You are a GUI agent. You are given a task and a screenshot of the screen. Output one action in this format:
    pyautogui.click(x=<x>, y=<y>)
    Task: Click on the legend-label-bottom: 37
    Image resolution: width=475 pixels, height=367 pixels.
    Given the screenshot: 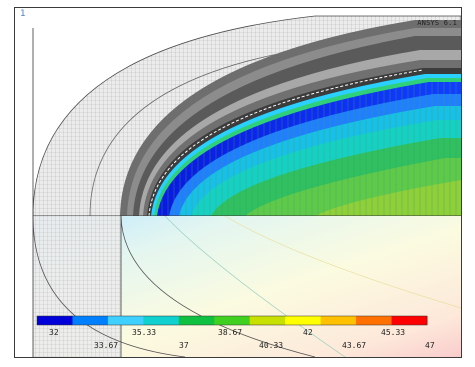 What is the action you would take?
    pyautogui.click(x=184, y=345)
    